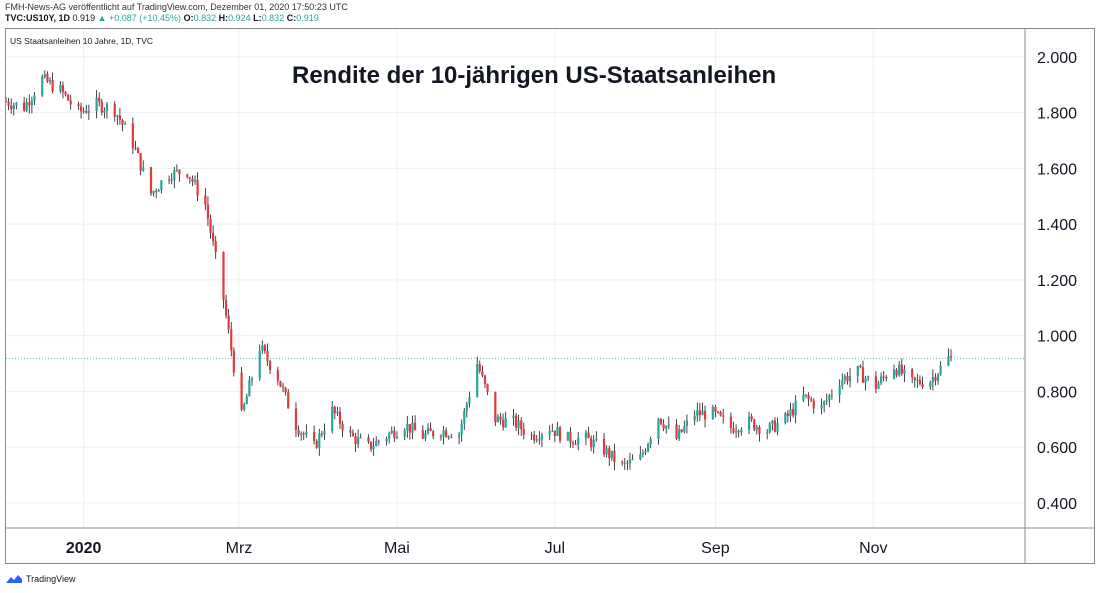 This screenshot has height=593, width=1100. I want to click on series-label: US Staatsanleihen 10 Jahre, 1D, TVC, so click(82, 41).